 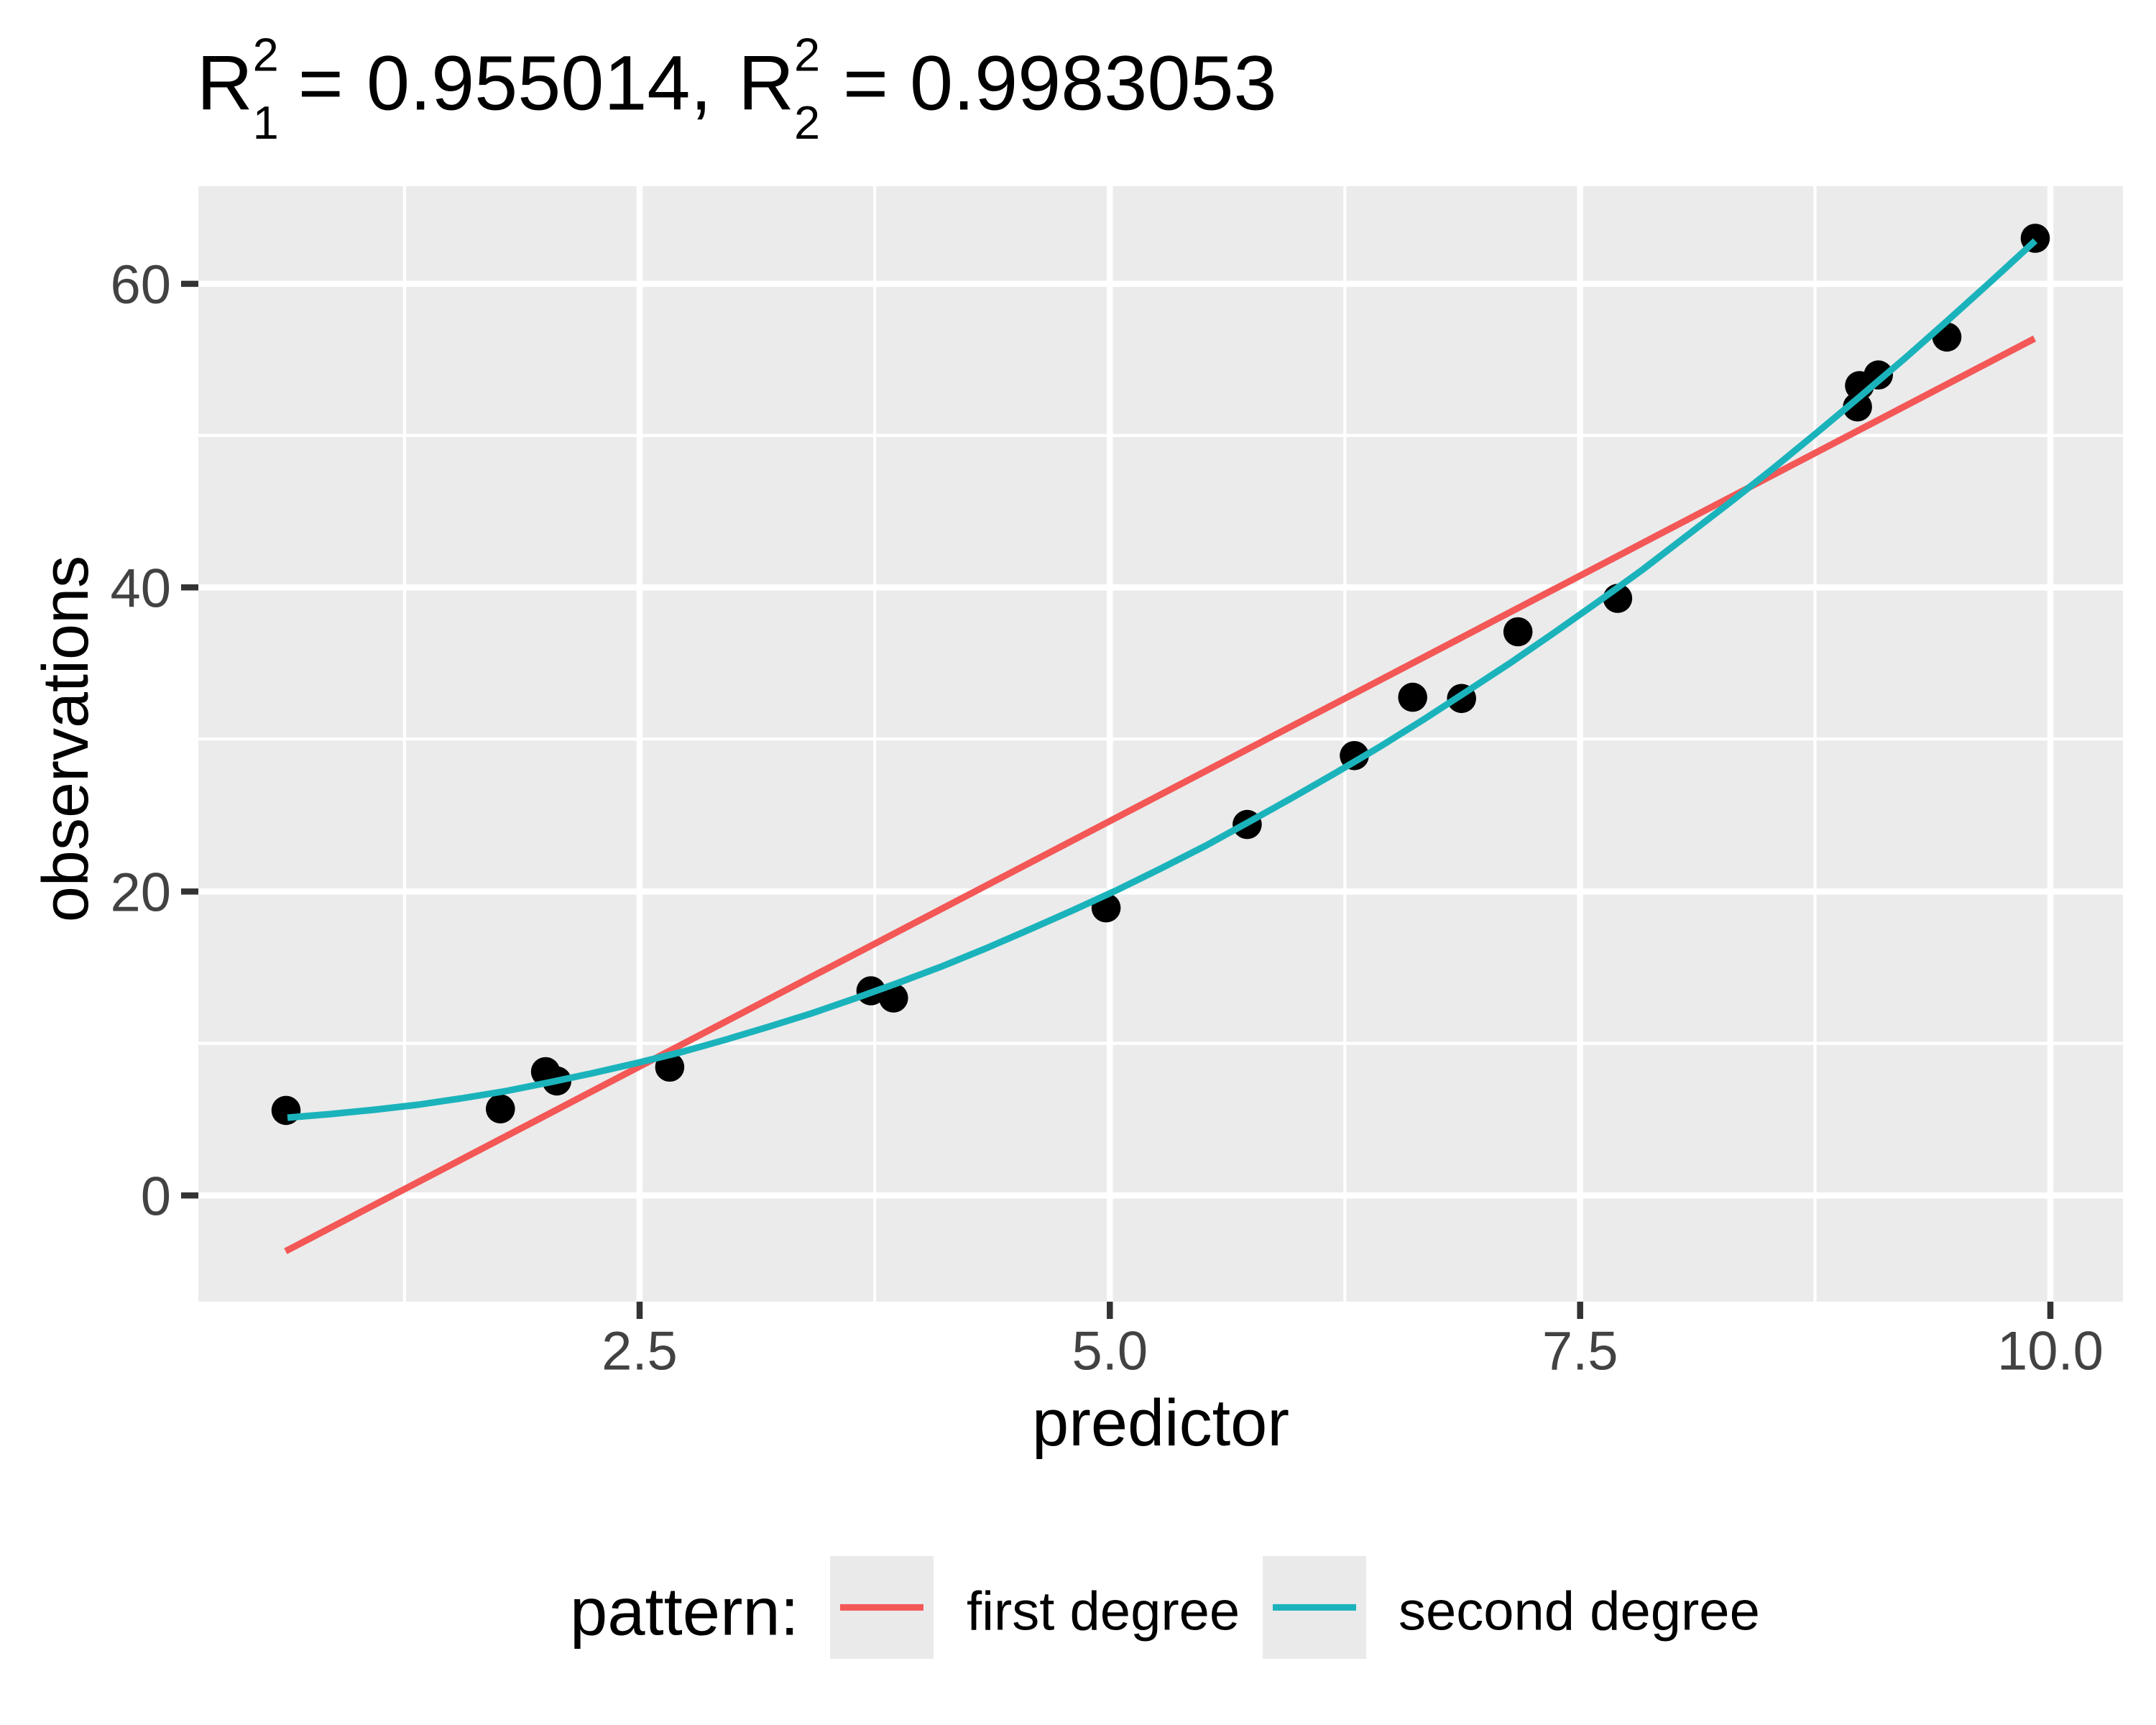 I want to click on svg-text: 60, so click(x=140, y=285).